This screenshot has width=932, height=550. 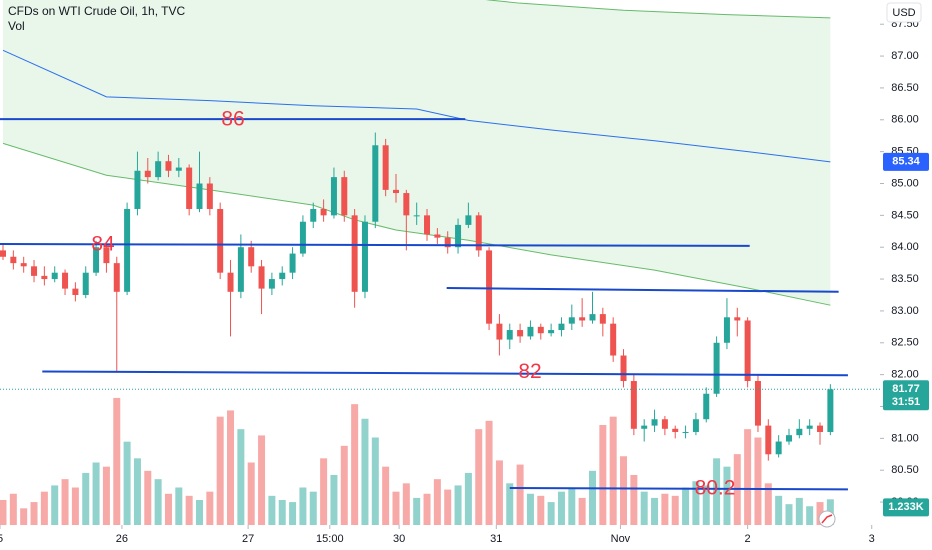 I want to click on trend-label: 84, so click(x=103, y=244).